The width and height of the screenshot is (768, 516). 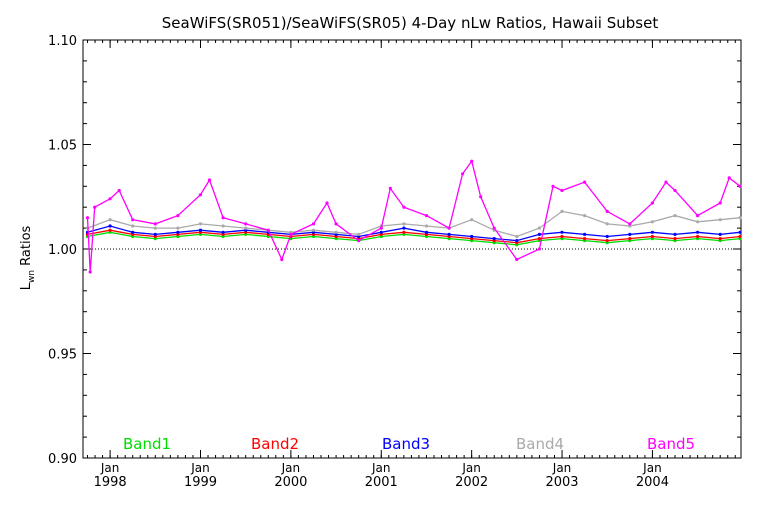 What do you see at coordinates (28, 257) in the screenshot?
I see `y-axis-label: Lwn Ratios` at bounding box center [28, 257].